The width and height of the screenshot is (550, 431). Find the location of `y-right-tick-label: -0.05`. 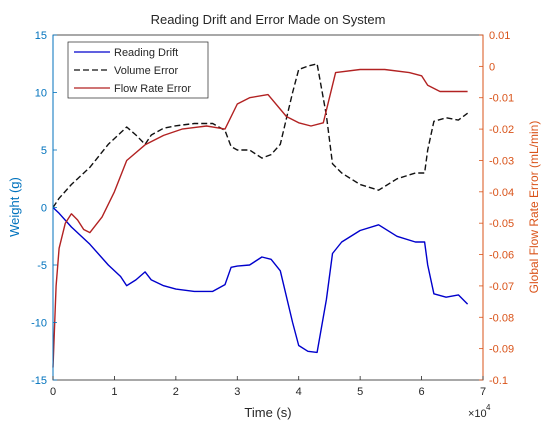

y-right-tick-label: -0.05 is located at coordinates (501, 224).